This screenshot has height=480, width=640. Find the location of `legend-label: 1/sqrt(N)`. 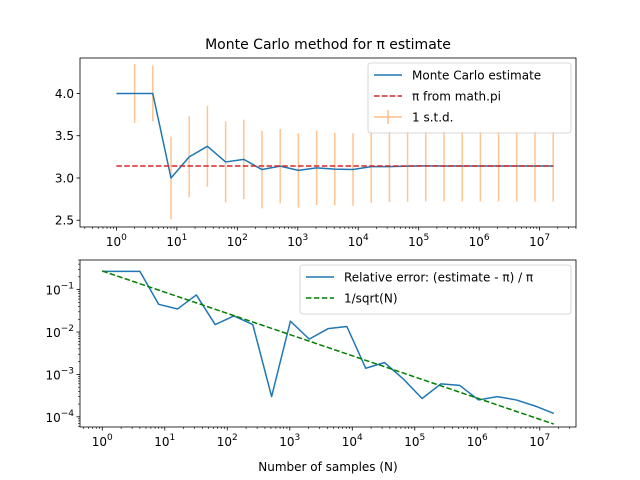

legend-label: 1/sqrt(N) is located at coordinates (371, 299).